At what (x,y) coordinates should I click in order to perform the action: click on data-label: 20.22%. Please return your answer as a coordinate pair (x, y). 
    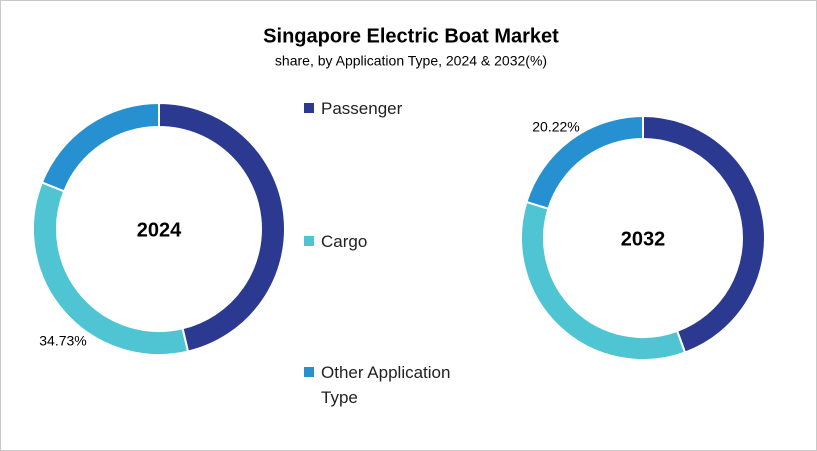
    Looking at the image, I should click on (555, 127).